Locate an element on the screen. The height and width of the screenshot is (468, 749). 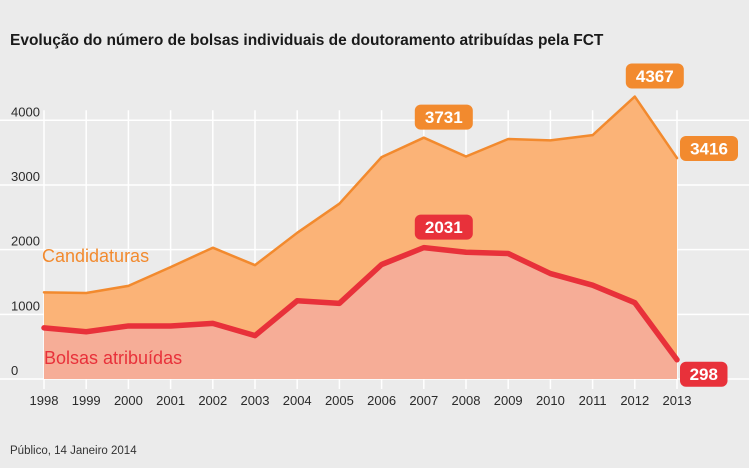
callout-value: 298 is located at coordinates (704, 374).